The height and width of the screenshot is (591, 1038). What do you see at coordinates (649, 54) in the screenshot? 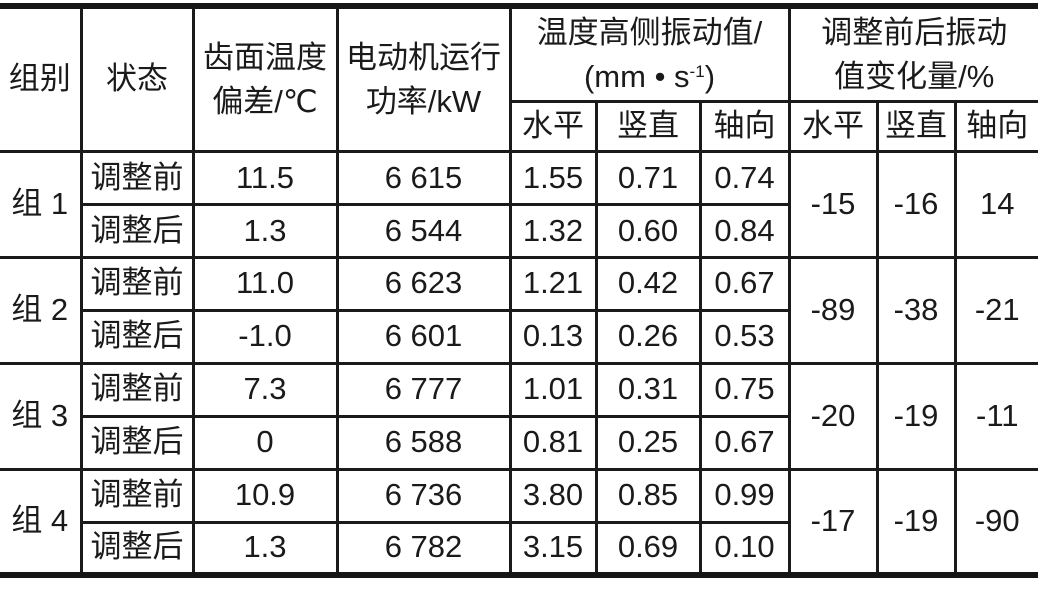
I see `header-vibration-value-group: 温度高侧振动值/ (mm • s-1)` at bounding box center [649, 54].